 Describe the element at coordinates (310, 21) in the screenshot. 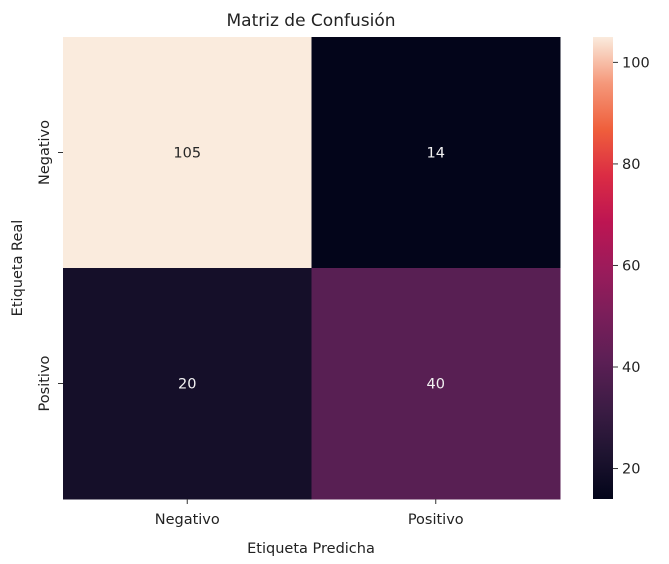

I see `chart-title: Matriz de Confusión` at that location.